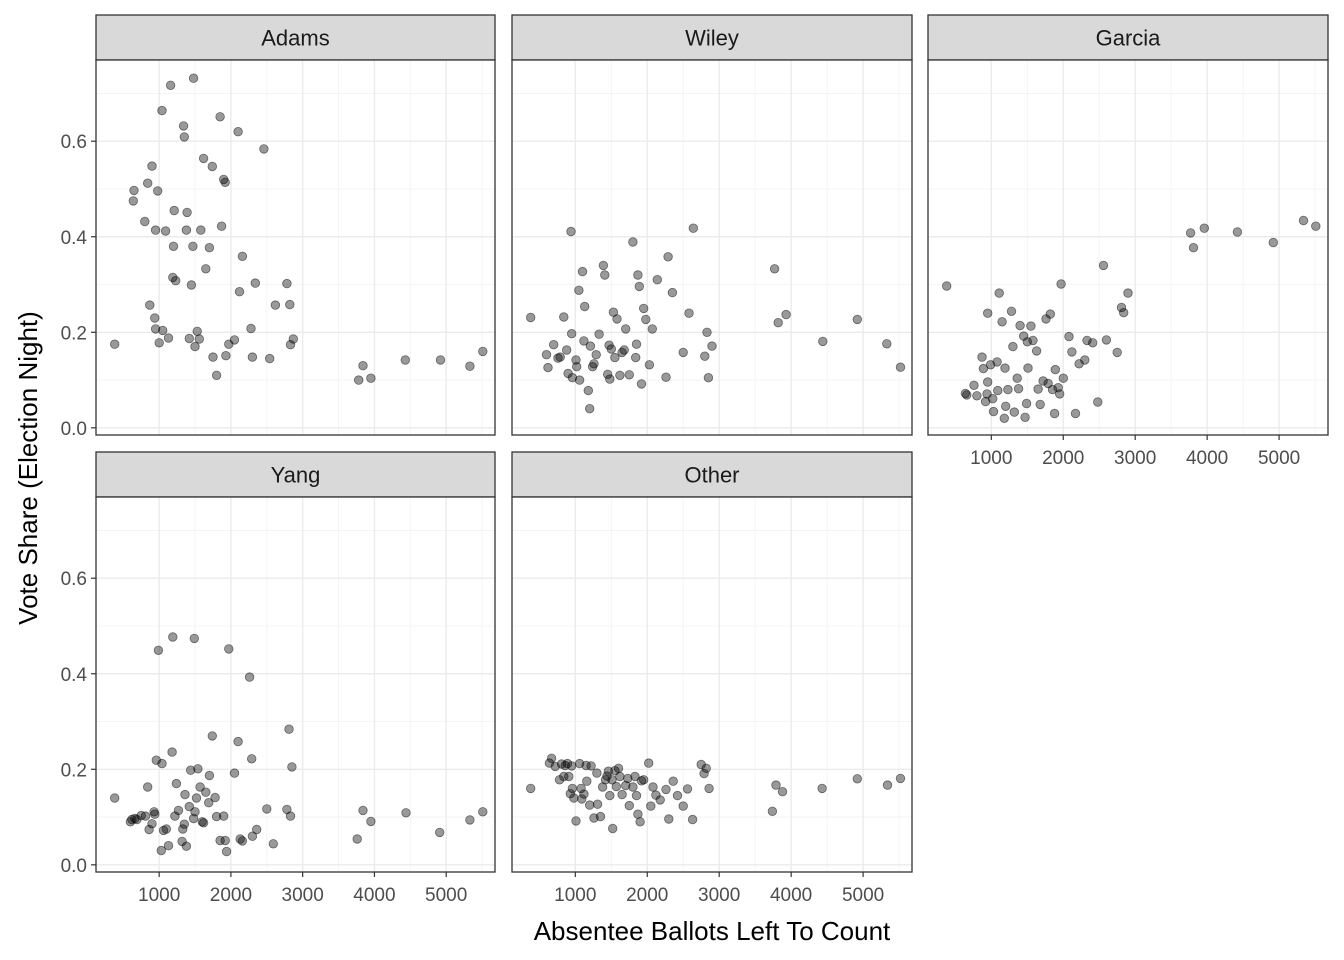  Describe the element at coordinates (28, 468) in the screenshot. I see `y-axis-title: Vote Share (Election Night)` at that location.